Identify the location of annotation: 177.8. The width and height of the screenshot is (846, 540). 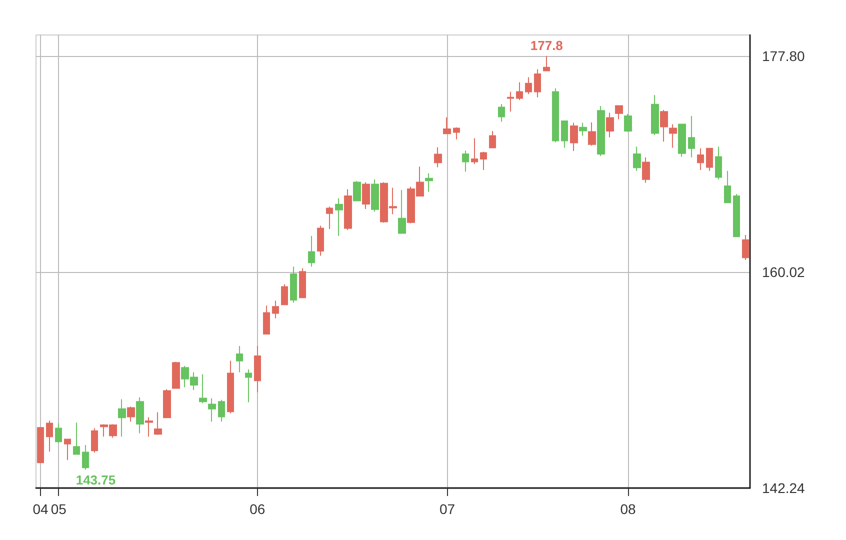
(546, 46).